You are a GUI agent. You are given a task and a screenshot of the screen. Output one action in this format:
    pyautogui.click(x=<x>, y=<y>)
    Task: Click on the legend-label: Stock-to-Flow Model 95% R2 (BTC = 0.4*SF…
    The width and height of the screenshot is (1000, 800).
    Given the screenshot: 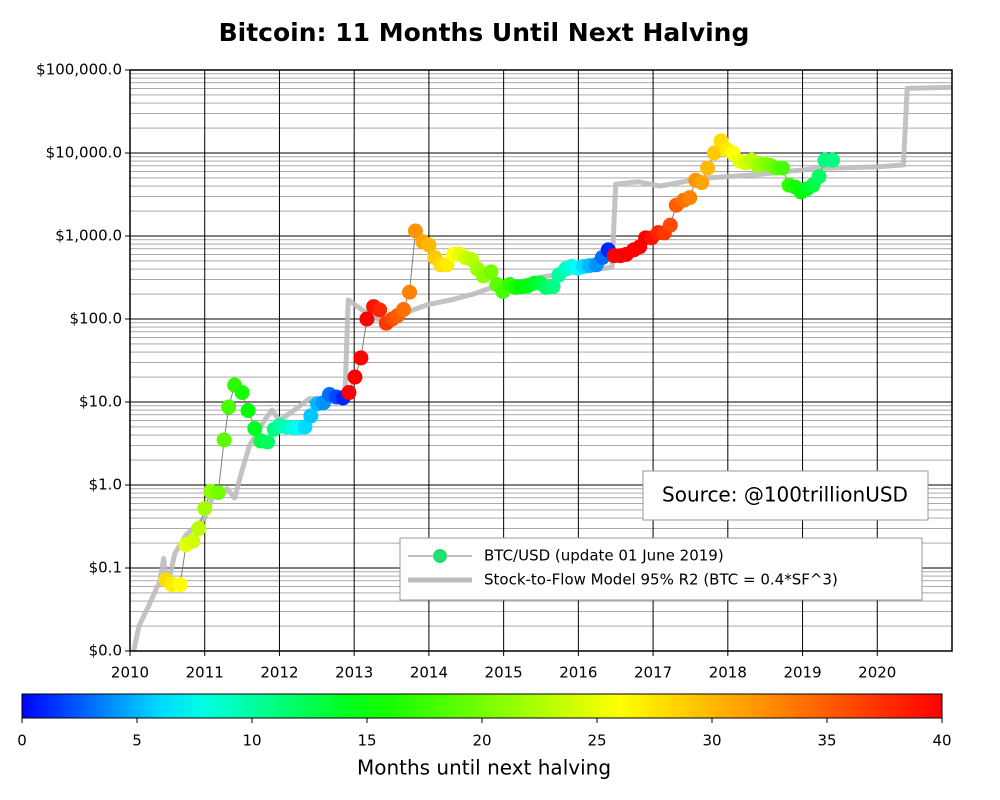 What is the action you would take?
    pyautogui.click(x=661, y=580)
    